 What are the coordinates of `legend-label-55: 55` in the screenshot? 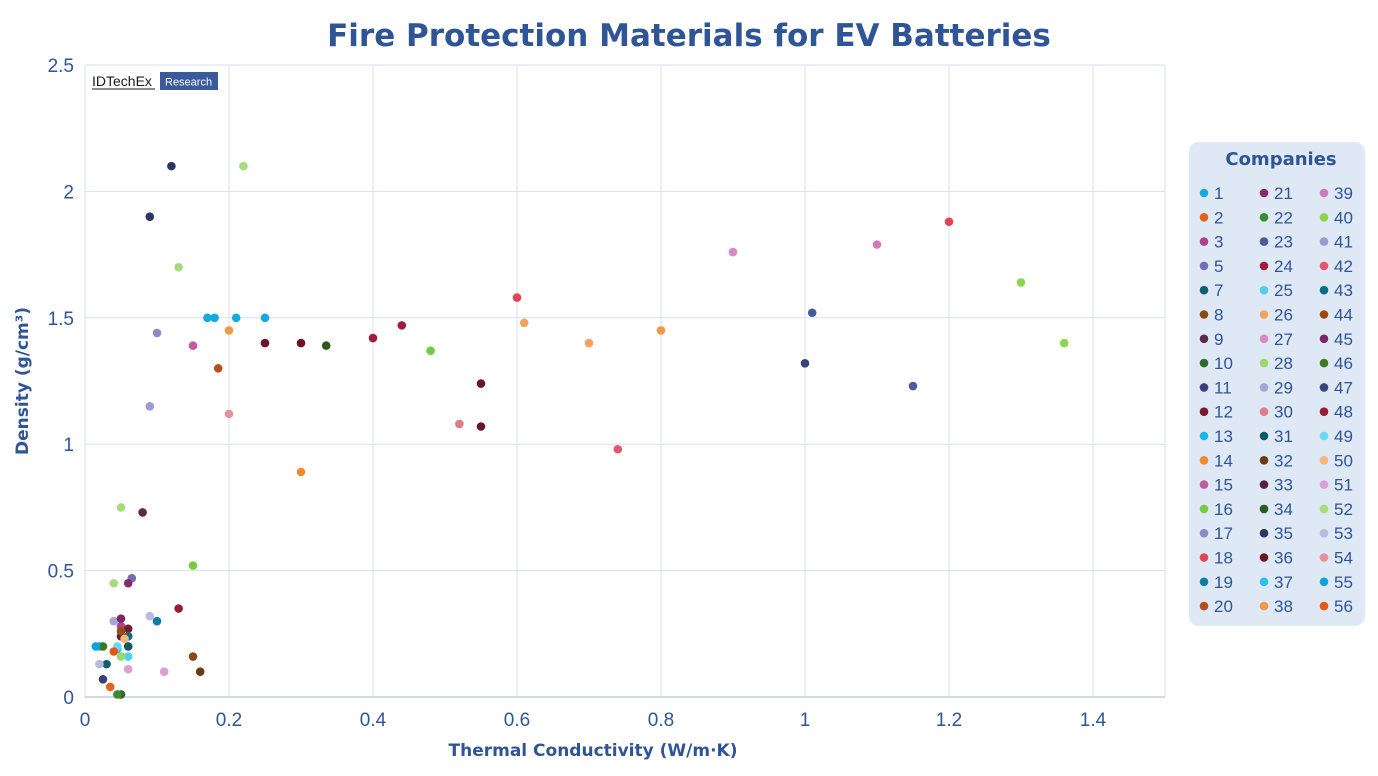 It's located at (1343, 582).